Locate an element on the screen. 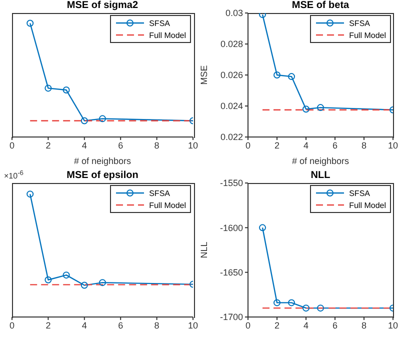 The image size is (400, 340). text: ×10$^{-6}$ is located at coordinates (14, 175).